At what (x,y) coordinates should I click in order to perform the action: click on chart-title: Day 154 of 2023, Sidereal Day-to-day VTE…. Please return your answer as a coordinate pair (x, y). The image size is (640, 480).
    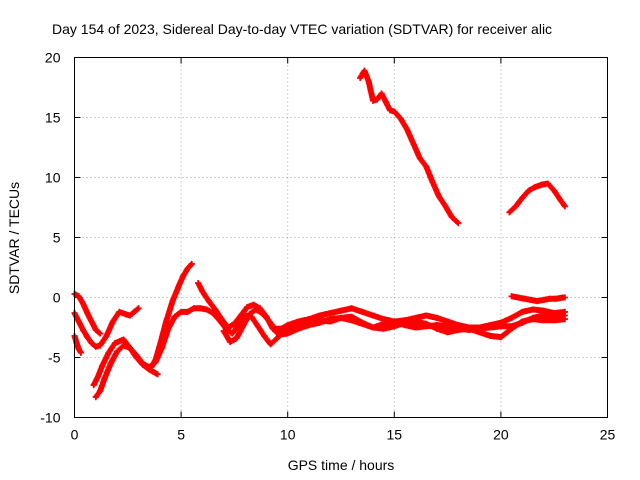
    Looking at the image, I should click on (302, 29).